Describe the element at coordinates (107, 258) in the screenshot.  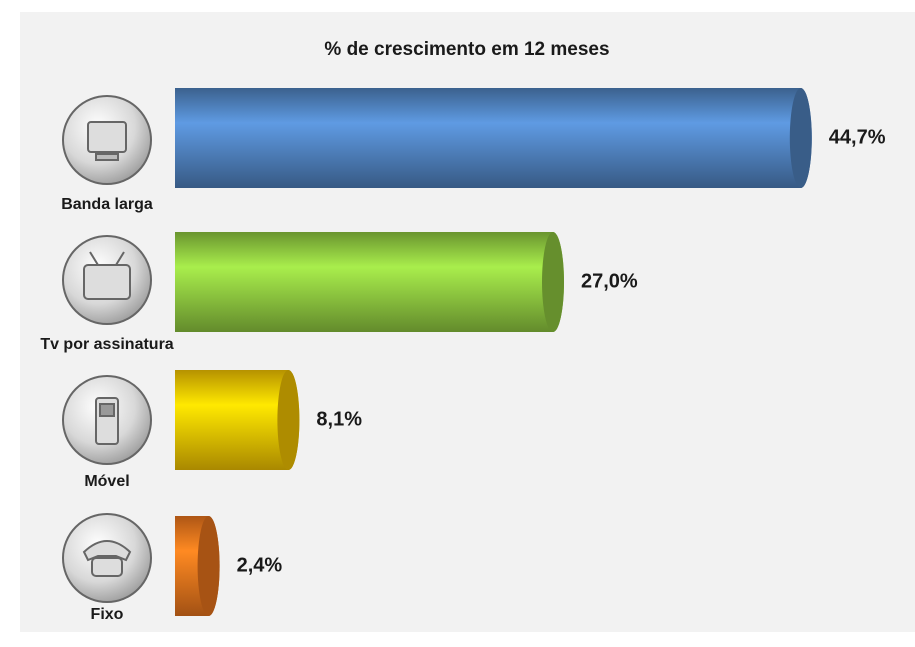
I see `icon-tv-antenna` at that location.